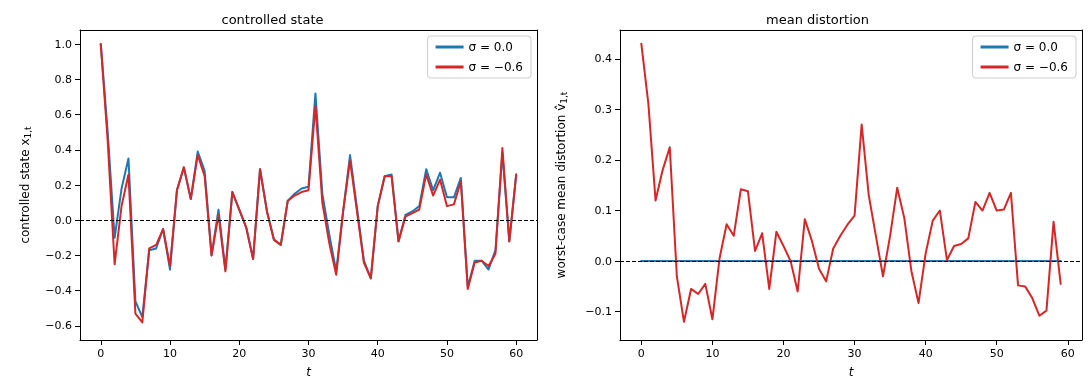 The width and height of the screenshot is (1089, 390). I want to click on y-tick-label: 0.6, so click(63, 115).